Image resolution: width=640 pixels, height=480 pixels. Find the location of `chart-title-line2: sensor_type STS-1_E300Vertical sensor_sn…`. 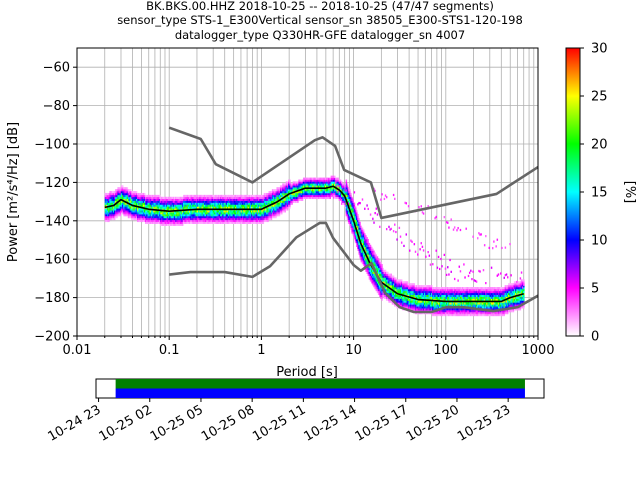

chart-title-line2: sensor_type STS-1_E300Vertical sensor_sn… is located at coordinates (320, 20).